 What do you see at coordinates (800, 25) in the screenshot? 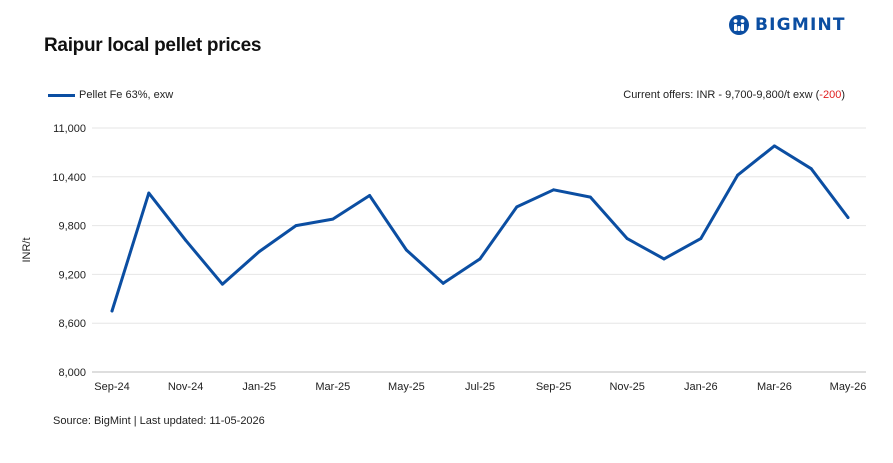
I see `logo-text: BIGMINT` at bounding box center [800, 25].